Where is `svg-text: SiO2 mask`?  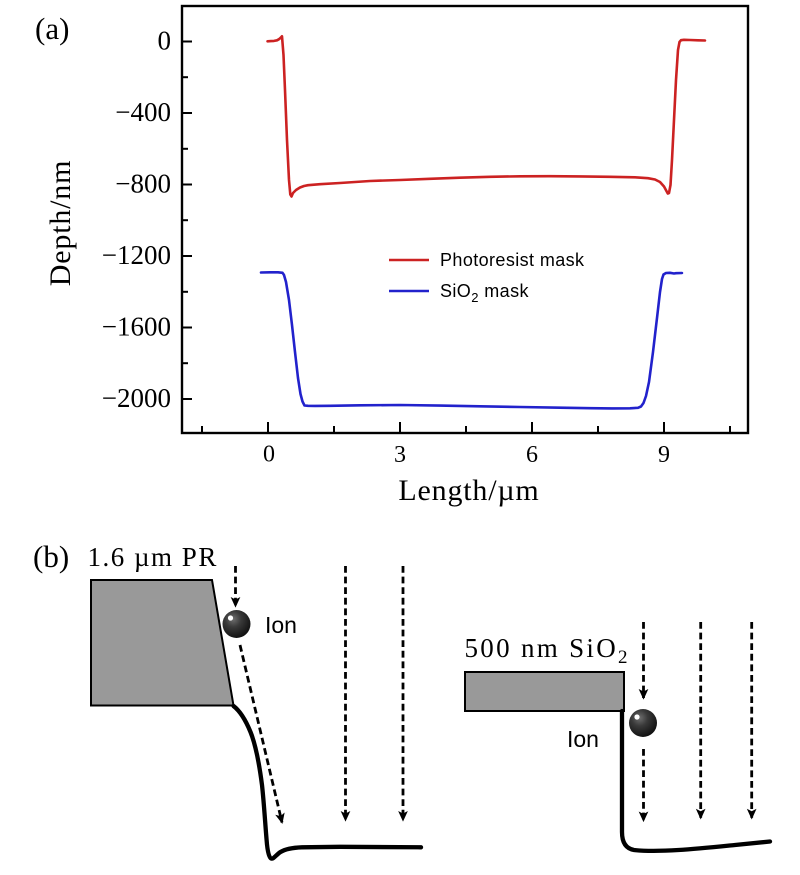 svg-text: SiO2 mask is located at coordinates (484, 293).